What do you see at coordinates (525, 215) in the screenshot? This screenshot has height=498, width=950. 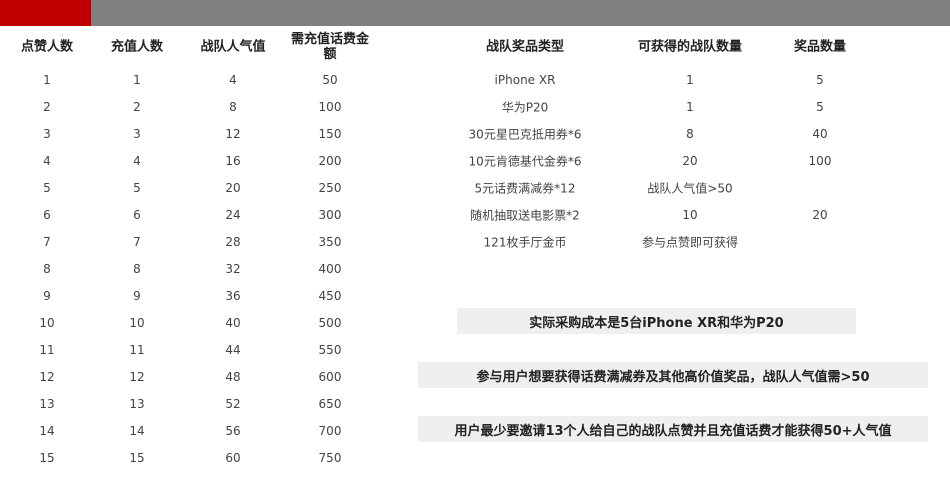 I see `table-cell: 随机抽取送电影票*2` at bounding box center [525, 215].